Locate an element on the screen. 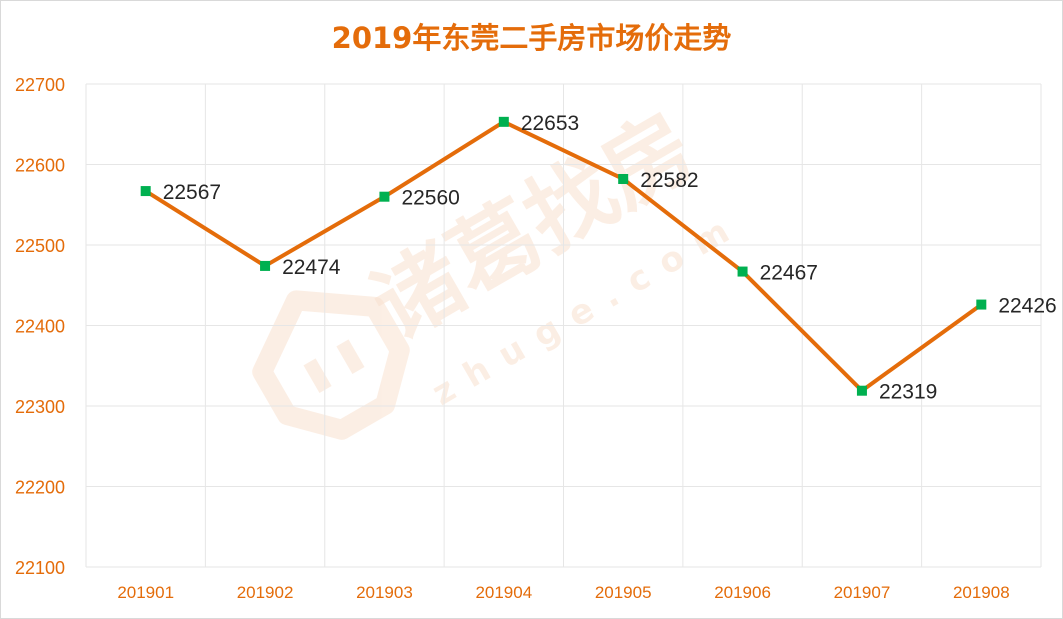  x-tick-label: 201905 is located at coordinates (623, 592).